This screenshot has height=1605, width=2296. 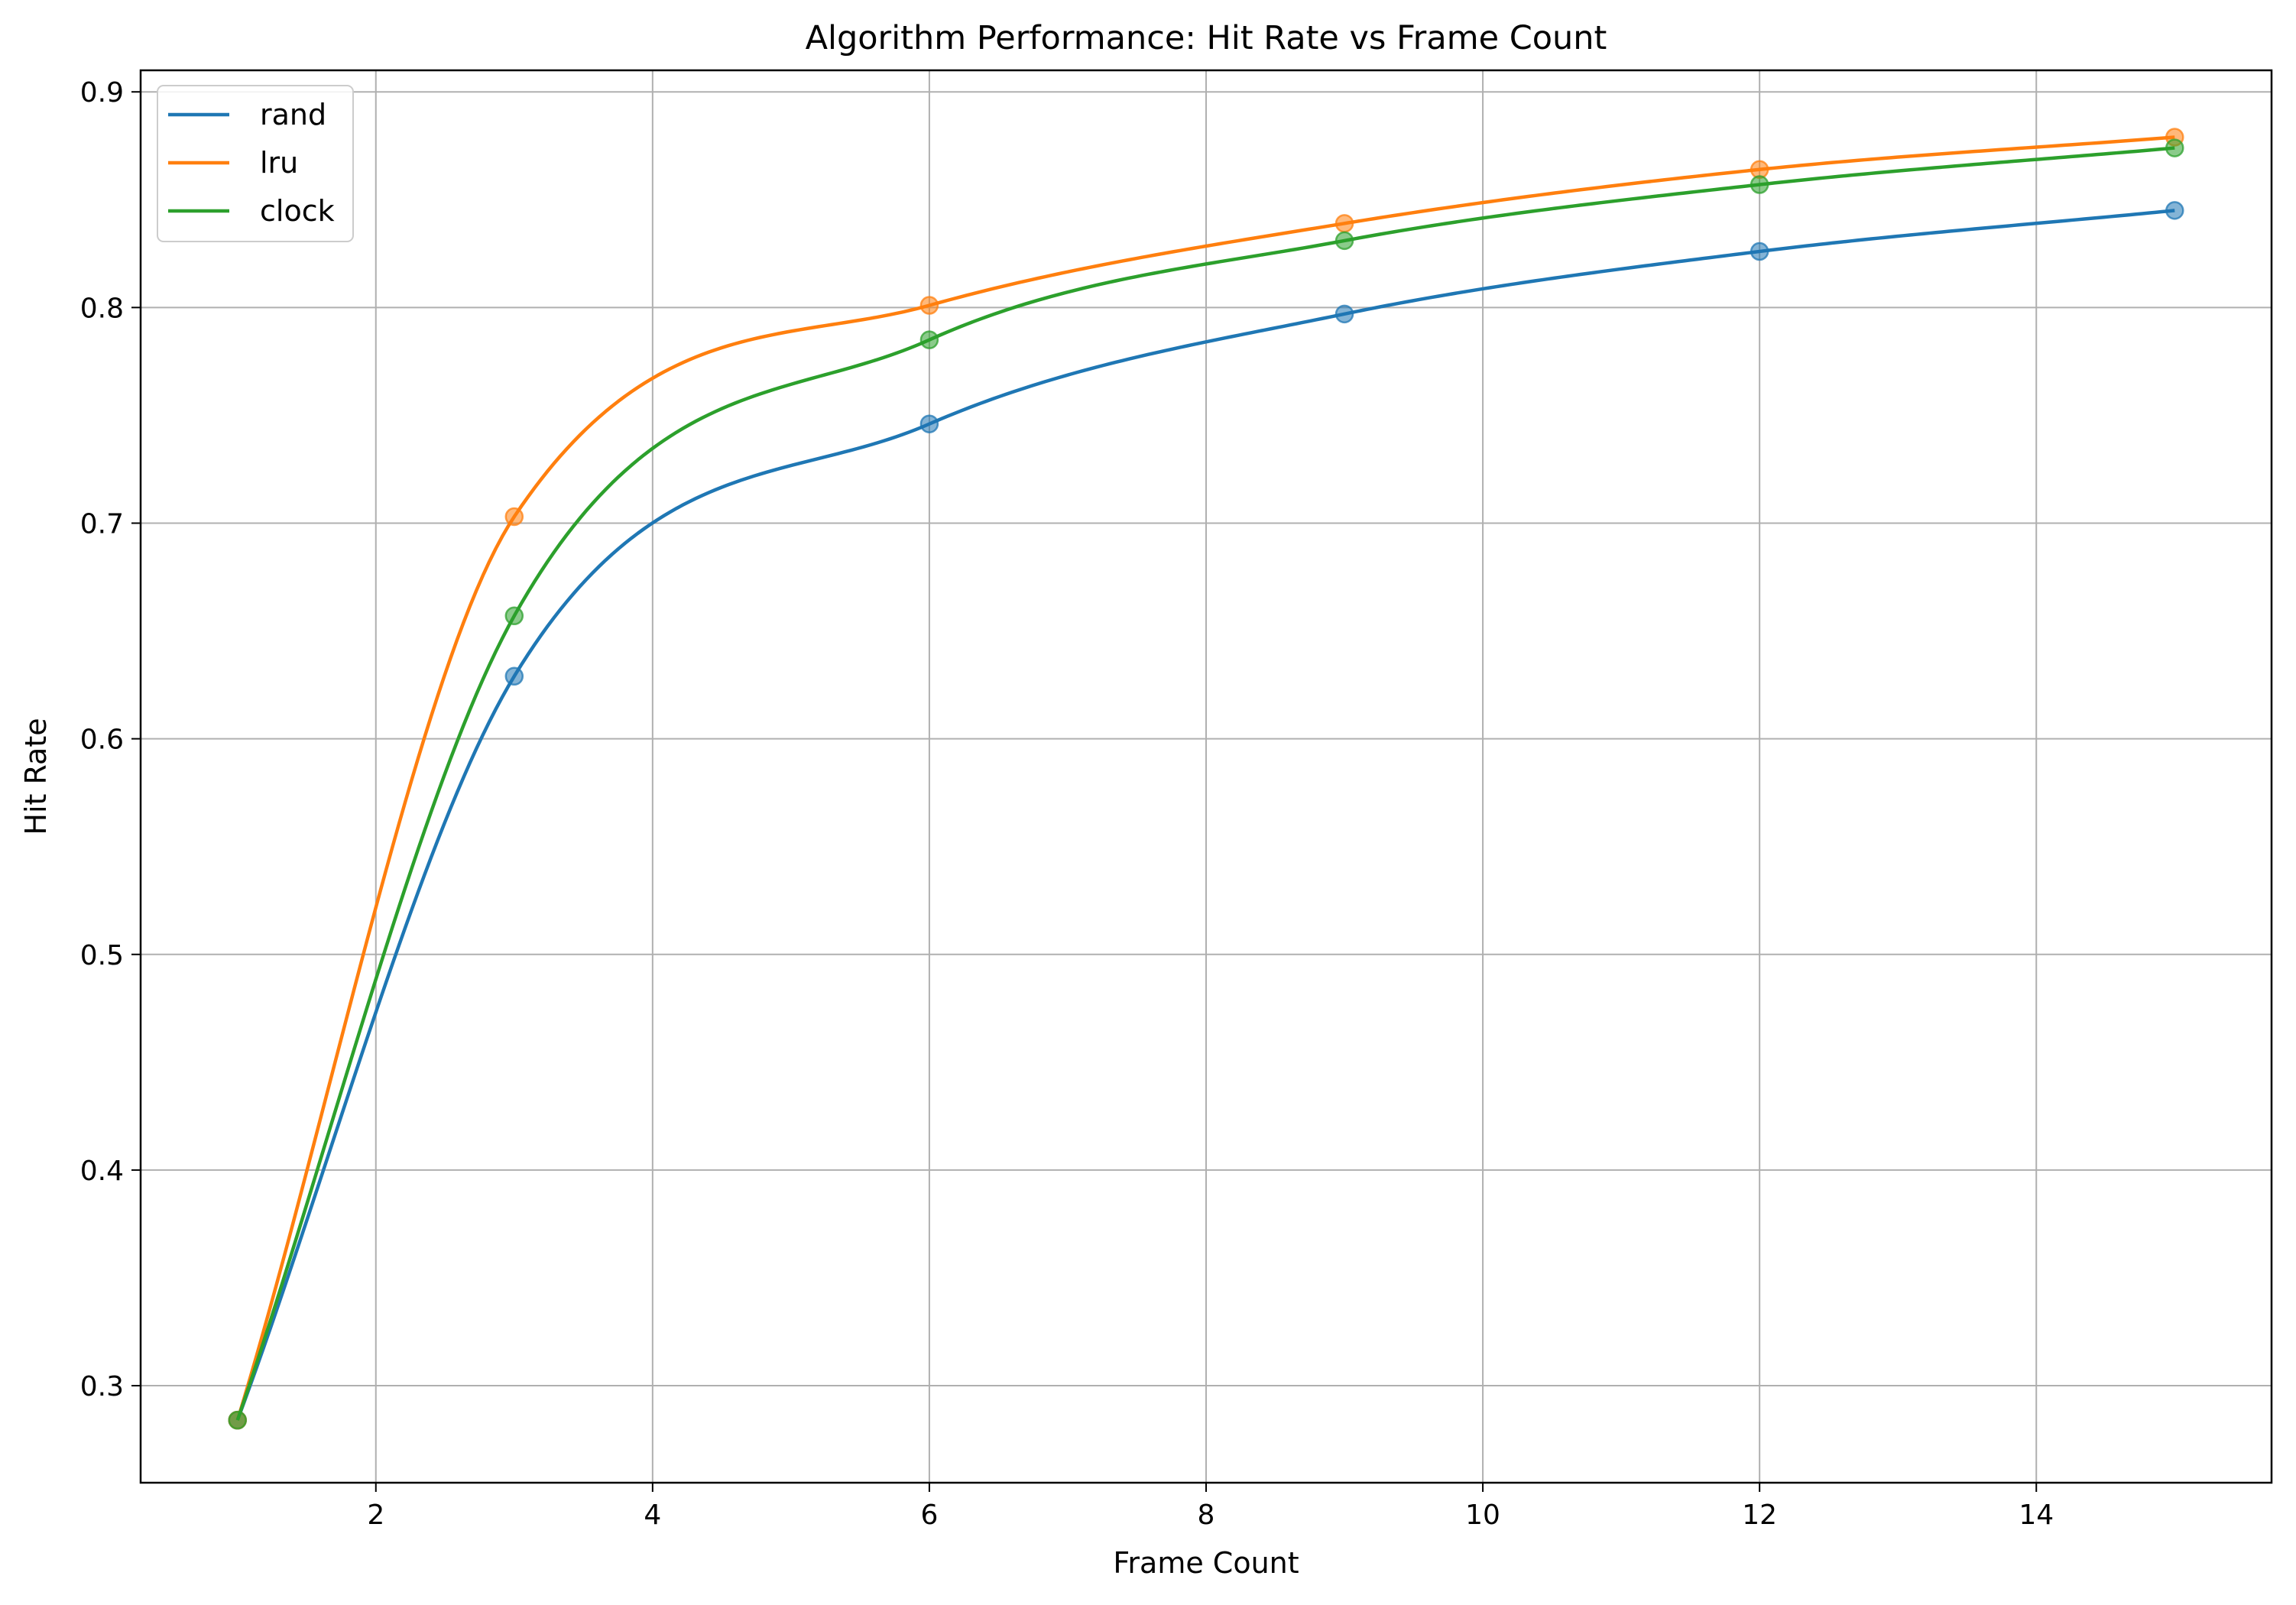 I want to click on legend-label-rand: rand, so click(x=293, y=114).